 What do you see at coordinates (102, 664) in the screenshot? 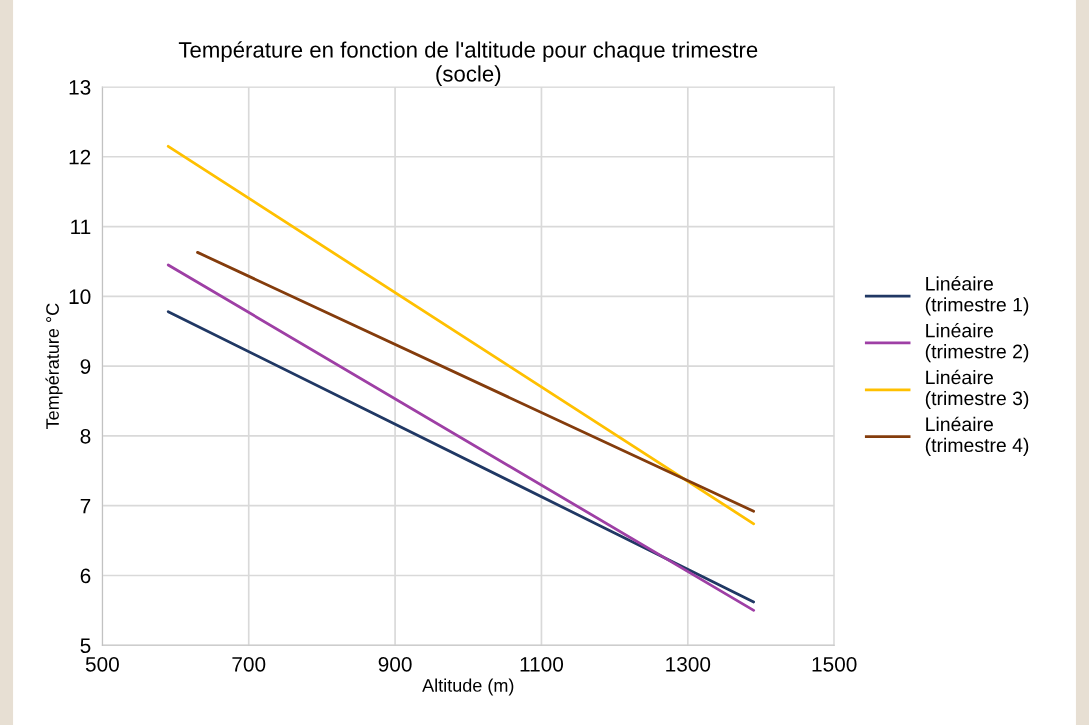
I see `x-tick-label: 500` at bounding box center [102, 664].